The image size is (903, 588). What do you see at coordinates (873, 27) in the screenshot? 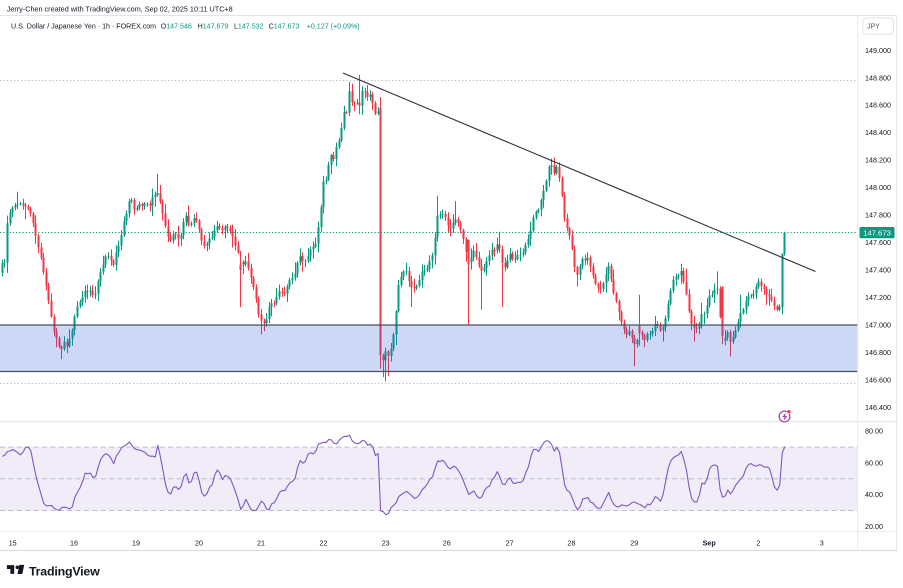
I see `svg-text: JPY` at bounding box center [873, 27].